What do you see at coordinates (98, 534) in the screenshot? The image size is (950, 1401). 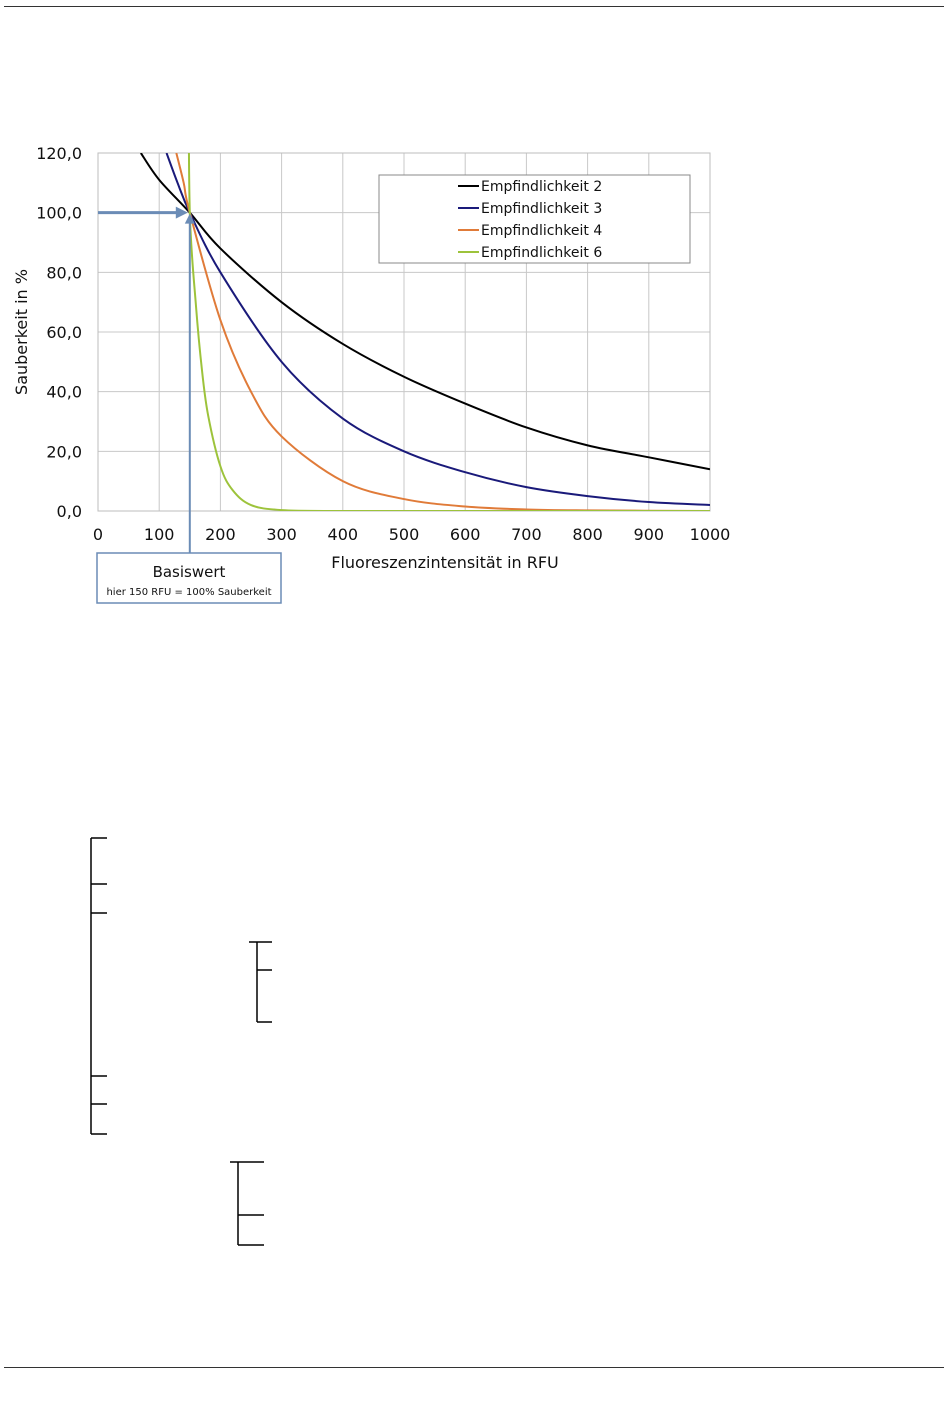 I see `x-tick-label: 0` at bounding box center [98, 534].